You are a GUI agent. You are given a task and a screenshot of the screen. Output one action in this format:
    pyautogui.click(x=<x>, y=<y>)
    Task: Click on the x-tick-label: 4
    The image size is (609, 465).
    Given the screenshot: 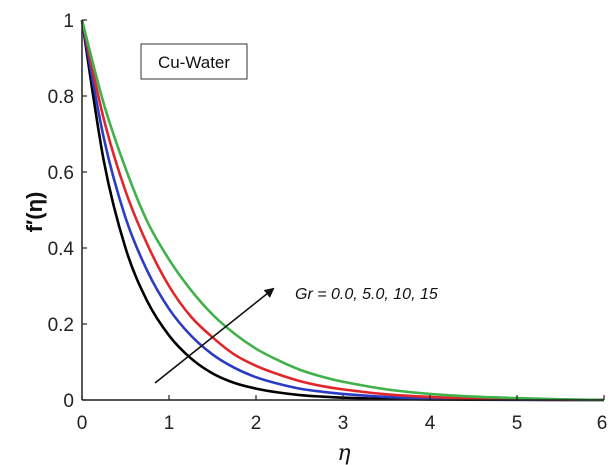 What is the action you would take?
    pyautogui.click(x=430, y=423)
    